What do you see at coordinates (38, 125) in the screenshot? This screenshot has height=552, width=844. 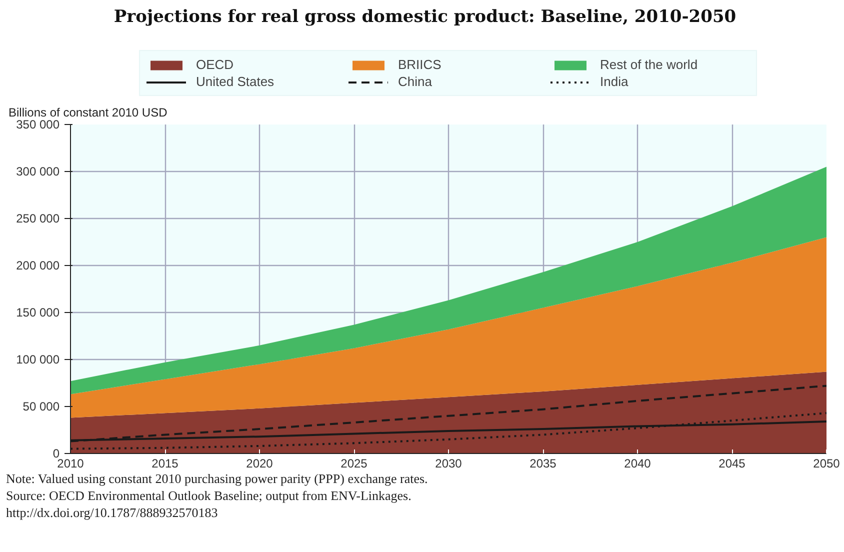 I see `y-tick-label: 350 000` at bounding box center [38, 125].